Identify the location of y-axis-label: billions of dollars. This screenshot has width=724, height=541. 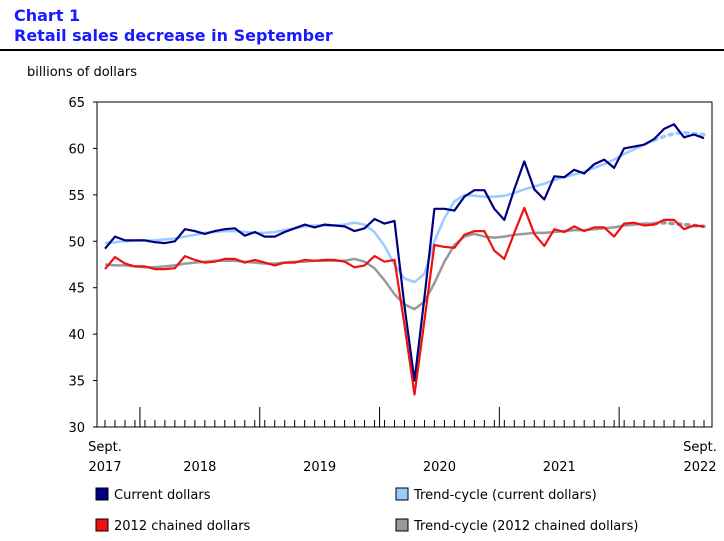
(82, 72).